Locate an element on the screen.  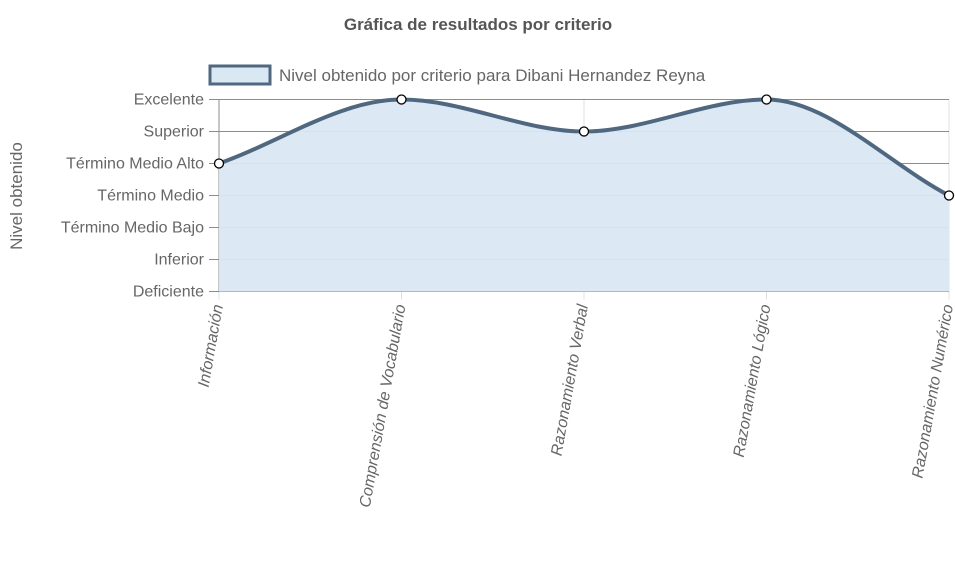
legend-swatch is located at coordinates (240, 75).